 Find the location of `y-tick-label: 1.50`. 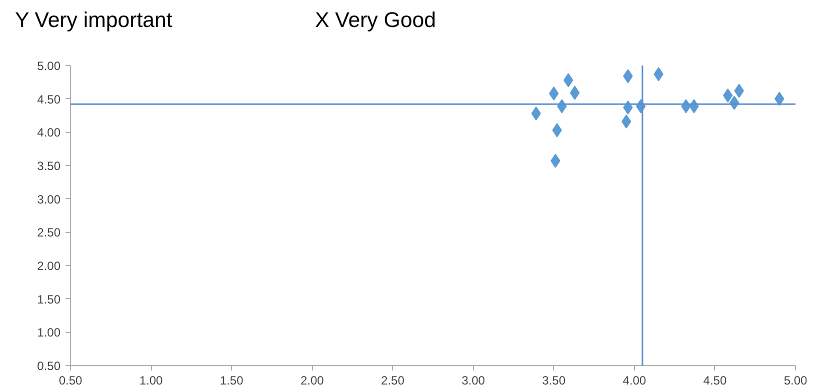

y-tick-label: 1.50 is located at coordinates (49, 299).